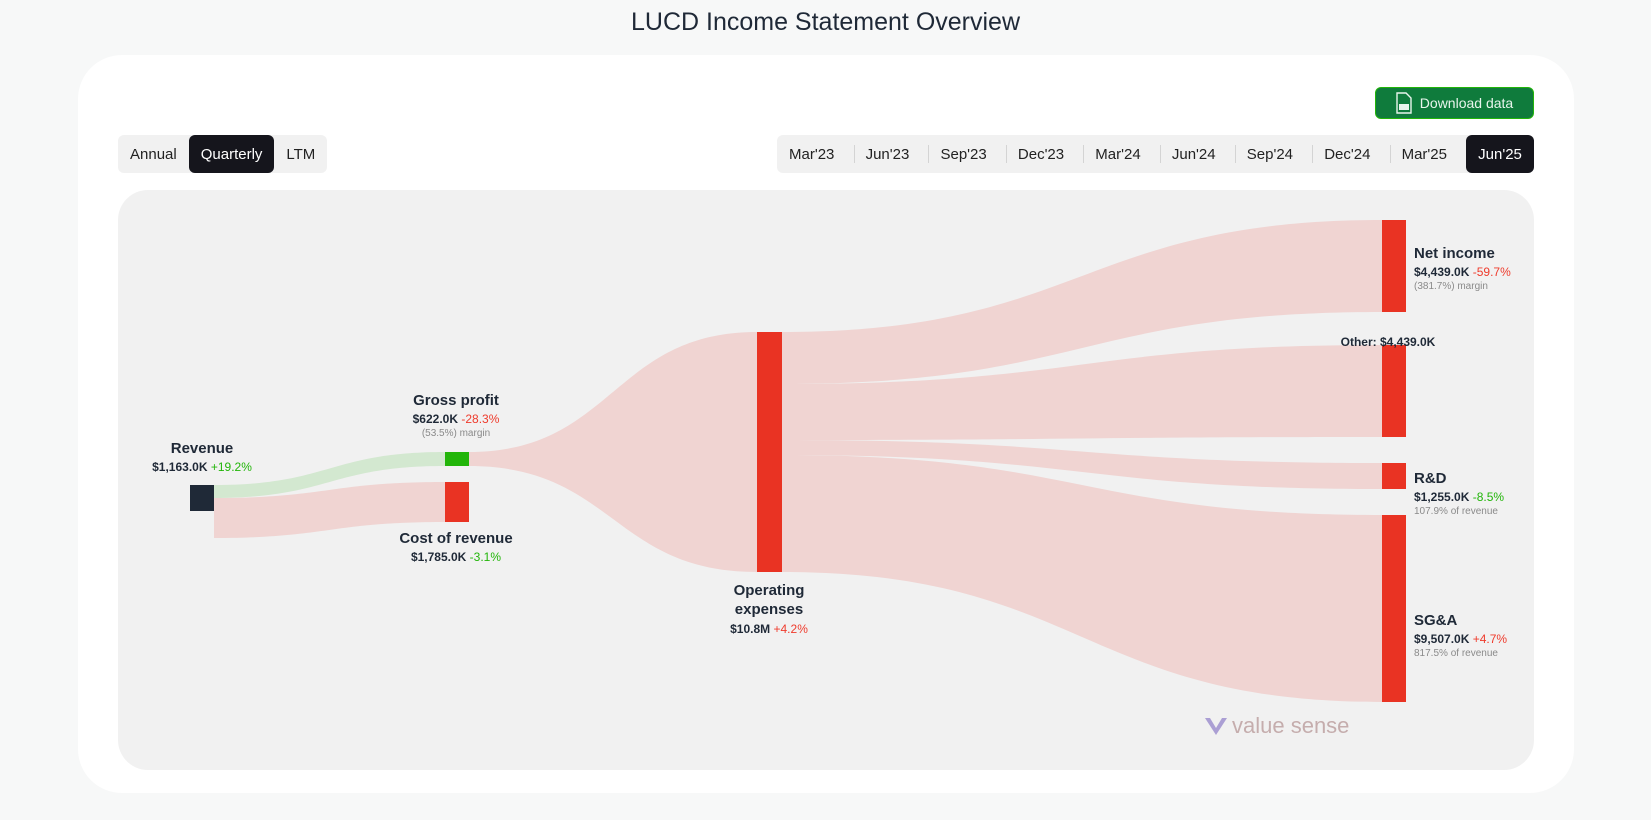 This screenshot has width=1651, height=820. What do you see at coordinates (1394, 266) in the screenshot?
I see `node-net-income` at bounding box center [1394, 266].